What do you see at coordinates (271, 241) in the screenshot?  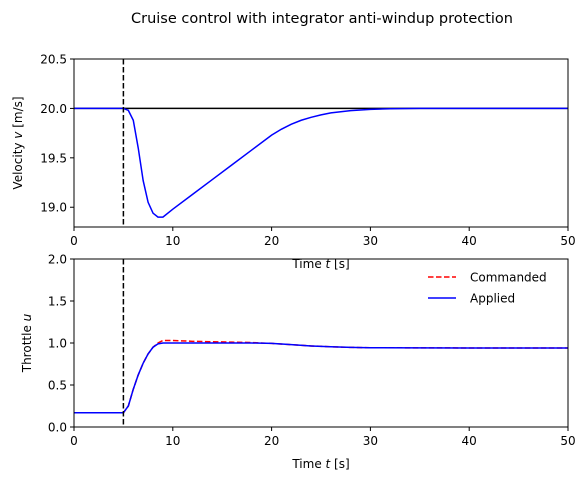 I see `velocity-x-tick-label: 20` at bounding box center [271, 241].